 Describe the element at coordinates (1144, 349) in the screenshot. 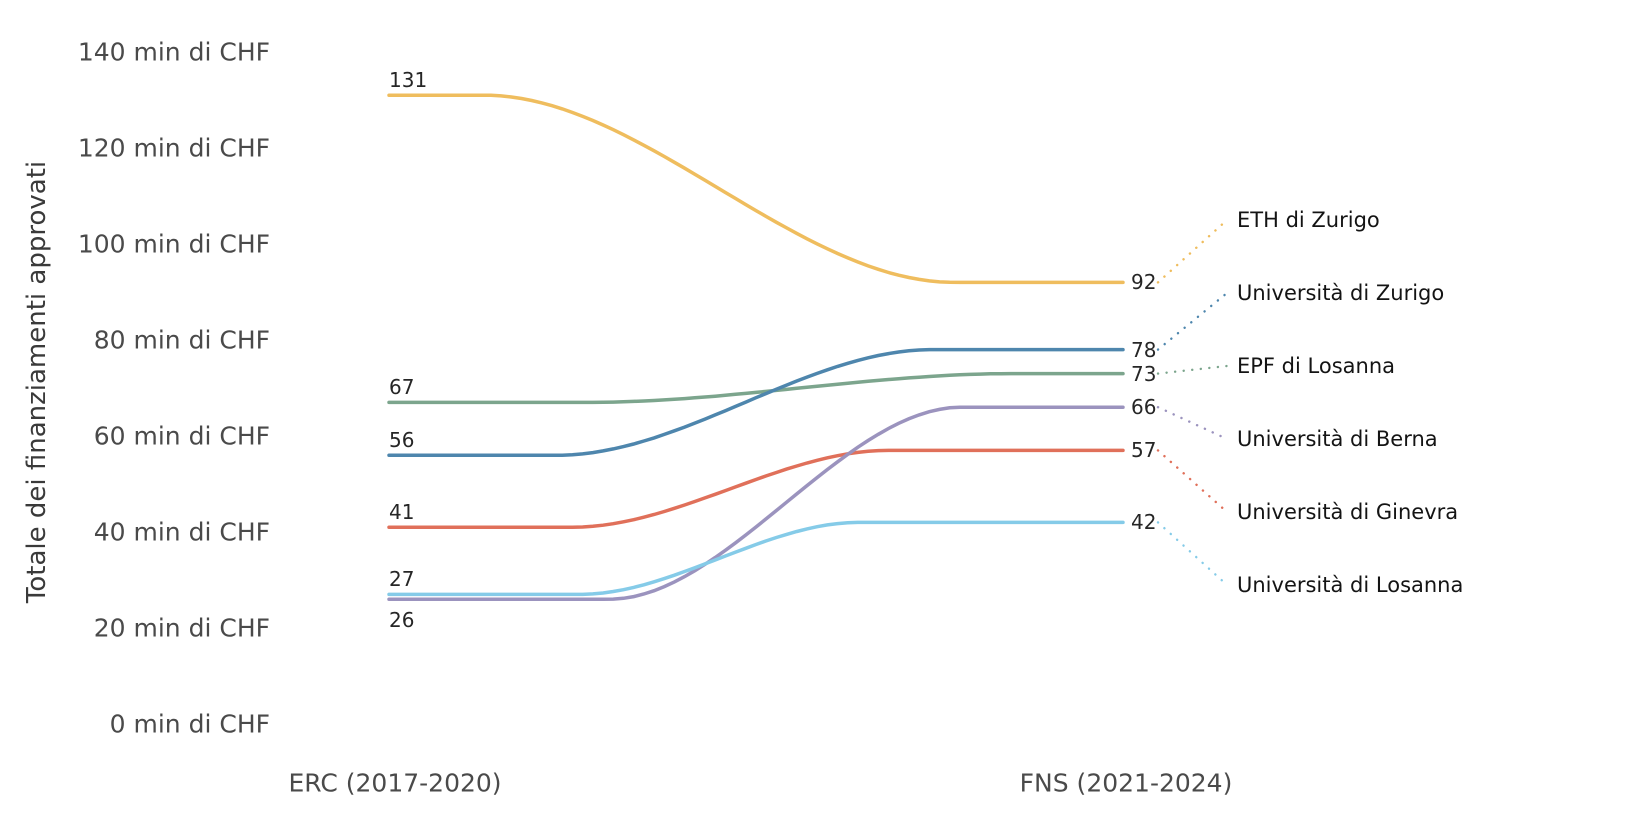

I see `fns-value-label: 78` at that location.